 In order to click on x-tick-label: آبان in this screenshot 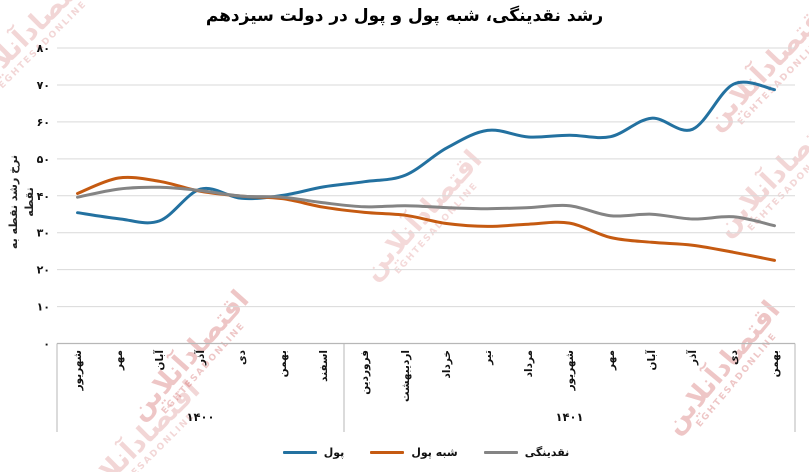, I will do `click(651, 360)`.